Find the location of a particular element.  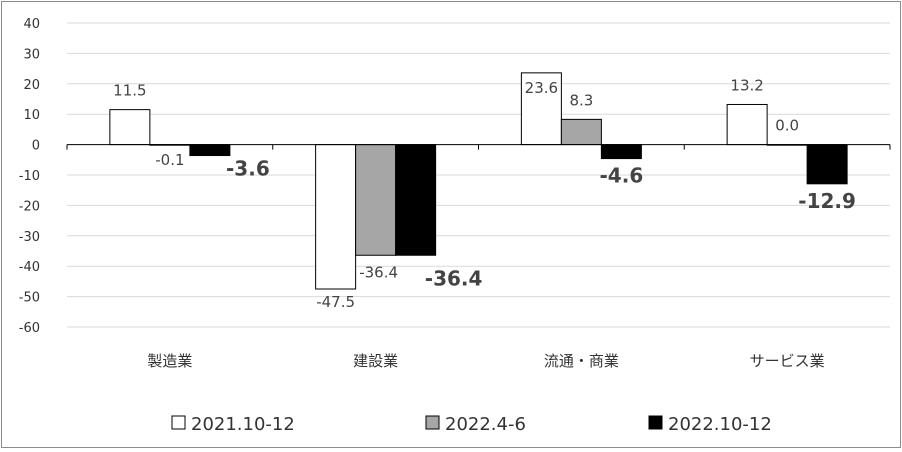

category-label: 製造業 is located at coordinates (169, 361).